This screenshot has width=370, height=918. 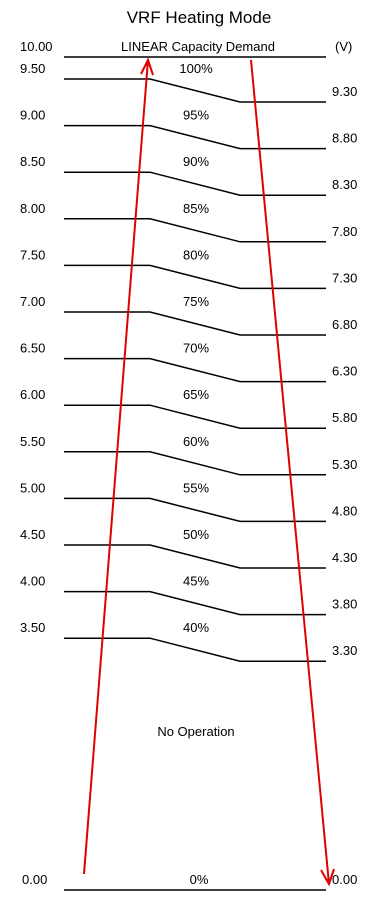 What do you see at coordinates (344, 557) in the screenshot?
I see `step-off-voltage: 4.30` at bounding box center [344, 557].